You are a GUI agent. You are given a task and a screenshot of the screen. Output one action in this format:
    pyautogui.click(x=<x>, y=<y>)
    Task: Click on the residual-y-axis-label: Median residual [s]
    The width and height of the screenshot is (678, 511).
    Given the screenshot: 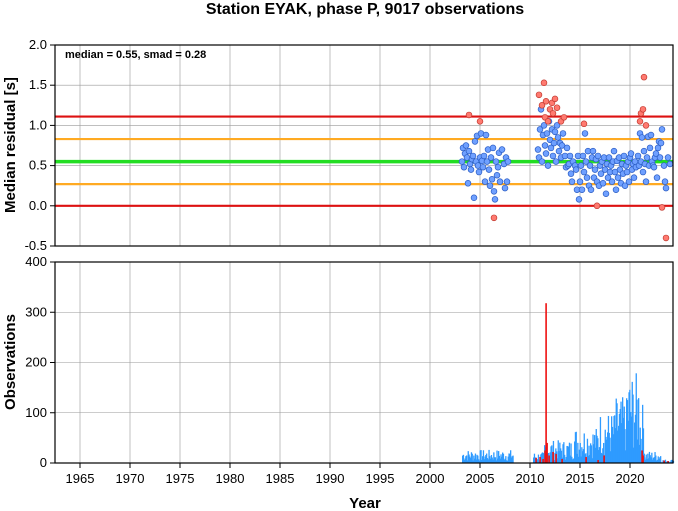 What is the action you would take?
    pyautogui.click(x=10, y=145)
    